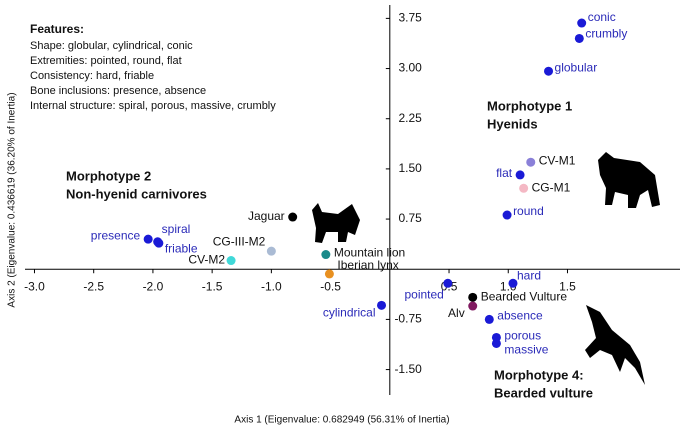 This screenshot has width=685, height=428. Describe the element at coordinates (118, 91) in the screenshot. I see `feature-line: Bone inclusions: presence, absence` at that location.